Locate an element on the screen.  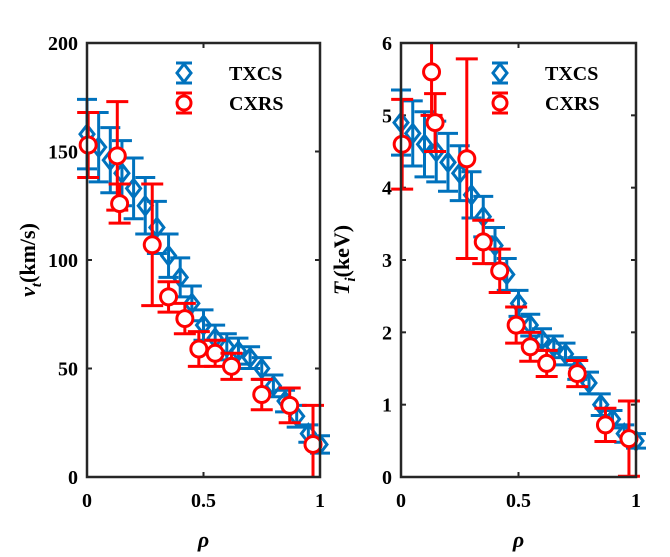
y-tick-label: 100 is located at coordinates (63, 261).